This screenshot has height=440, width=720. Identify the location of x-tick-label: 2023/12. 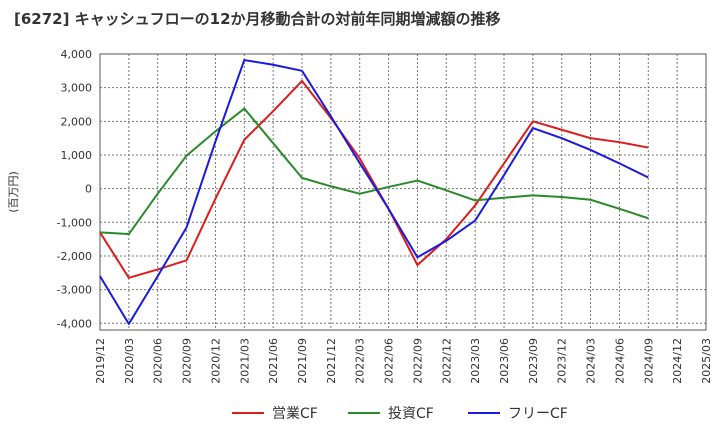
(562, 361).